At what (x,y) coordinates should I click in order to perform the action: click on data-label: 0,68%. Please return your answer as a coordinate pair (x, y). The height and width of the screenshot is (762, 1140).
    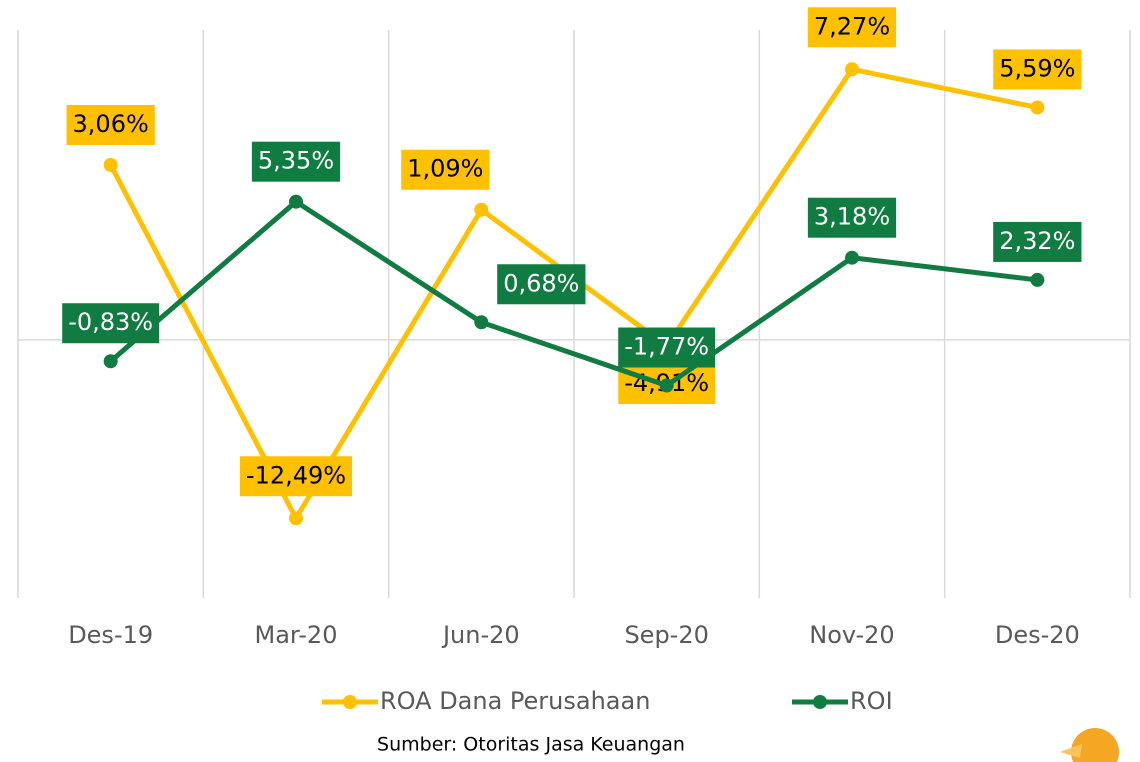
    Looking at the image, I should click on (541, 284).